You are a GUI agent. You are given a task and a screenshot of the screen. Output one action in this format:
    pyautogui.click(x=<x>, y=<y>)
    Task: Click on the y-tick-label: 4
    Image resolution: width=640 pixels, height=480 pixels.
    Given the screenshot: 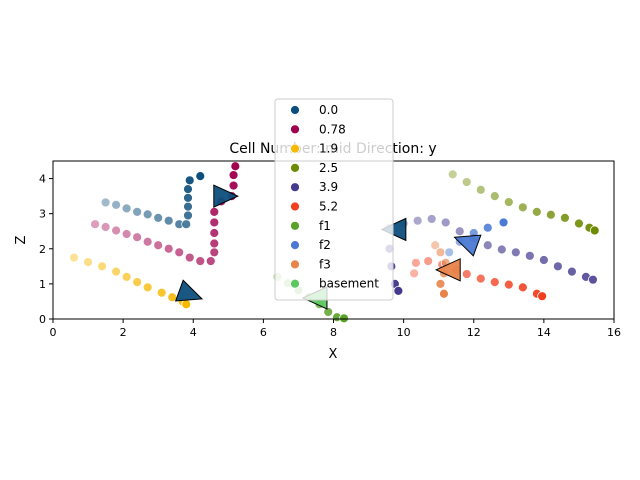 What is the action you would take?
    pyautogui.click(x=42, y=179)
    